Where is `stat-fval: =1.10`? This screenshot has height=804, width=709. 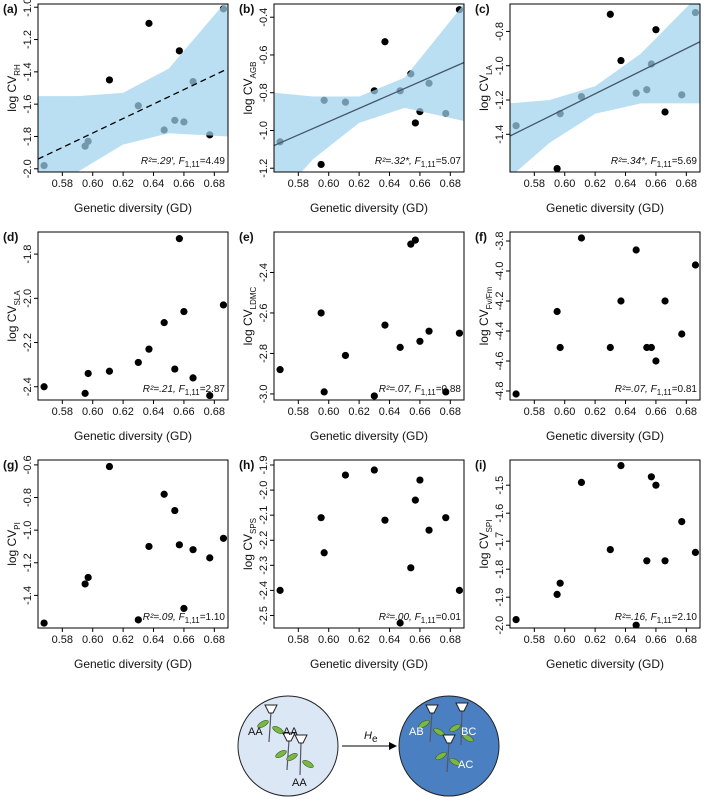
stat-fval: =1.10 is located at coordinates (213, 617).